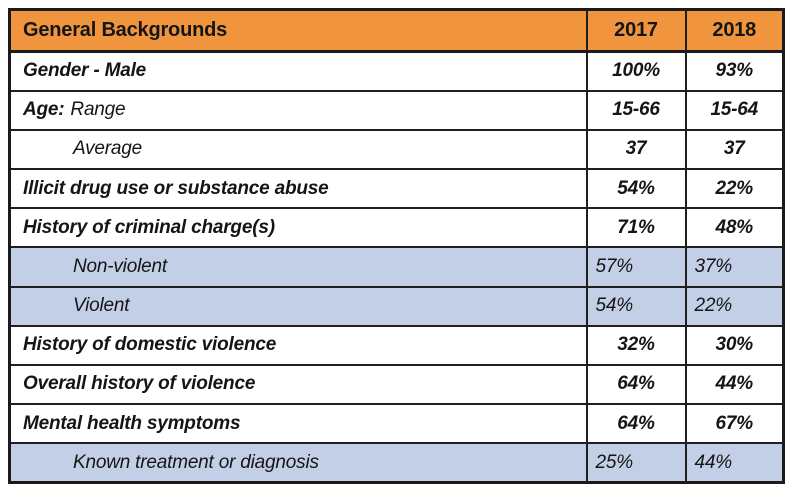 This screenshot has height=487, width=790. I want to click on row-label-cell: Average, so click(298, 149).